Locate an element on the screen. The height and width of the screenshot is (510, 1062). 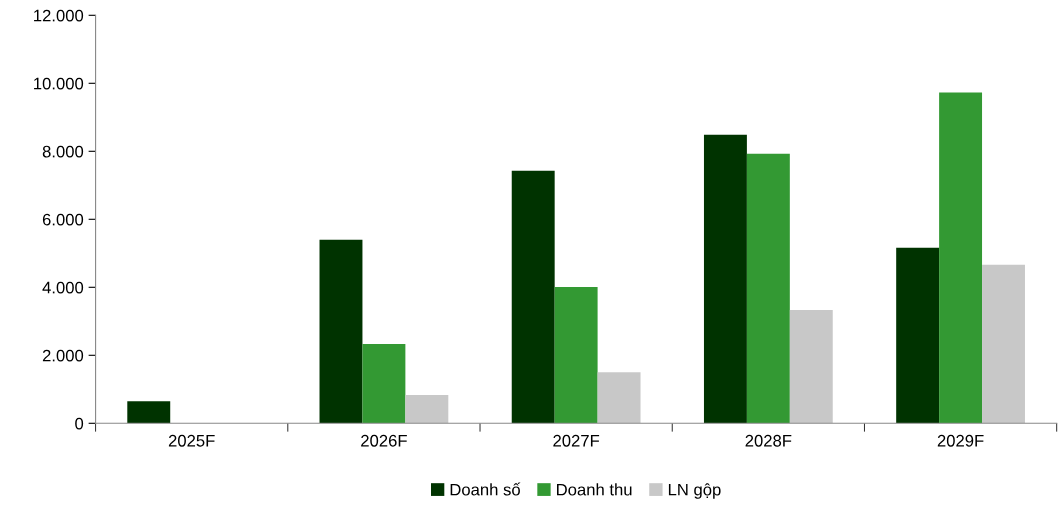
x-tick-label: 2026F is located at coordinates (384, 440).